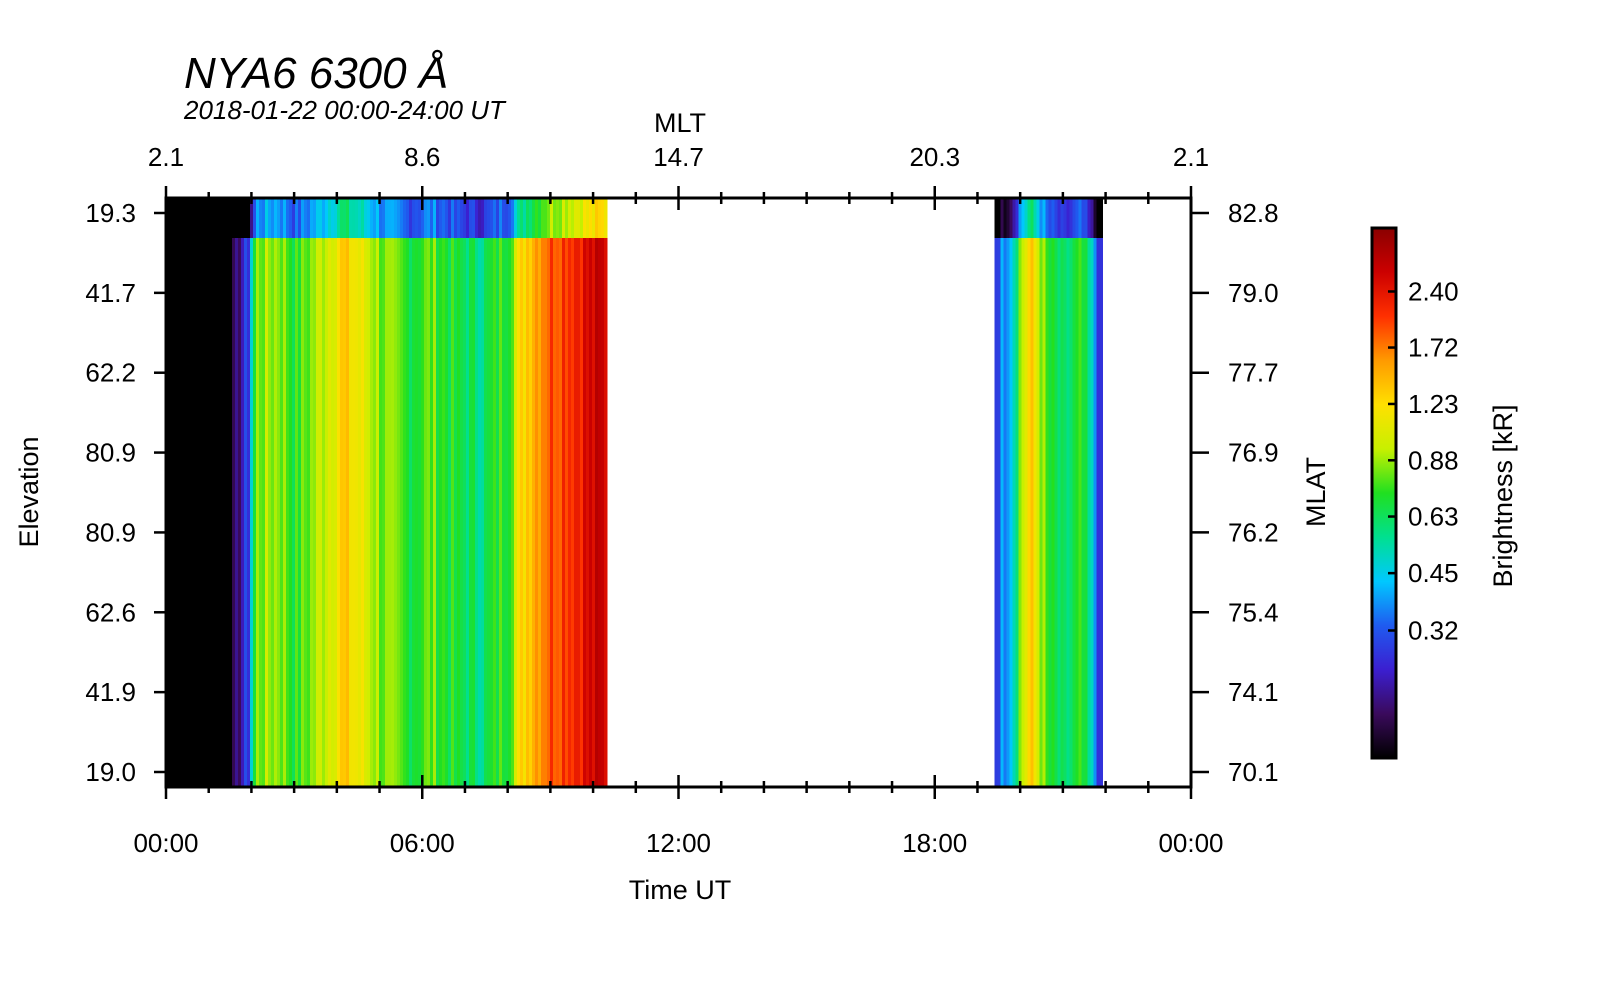 The height and width of the screenshot is (1000, 1600). Describe the element at coordinates (110, 213) in the screenshot. I see `left-tick-label: 19.3` at that location.